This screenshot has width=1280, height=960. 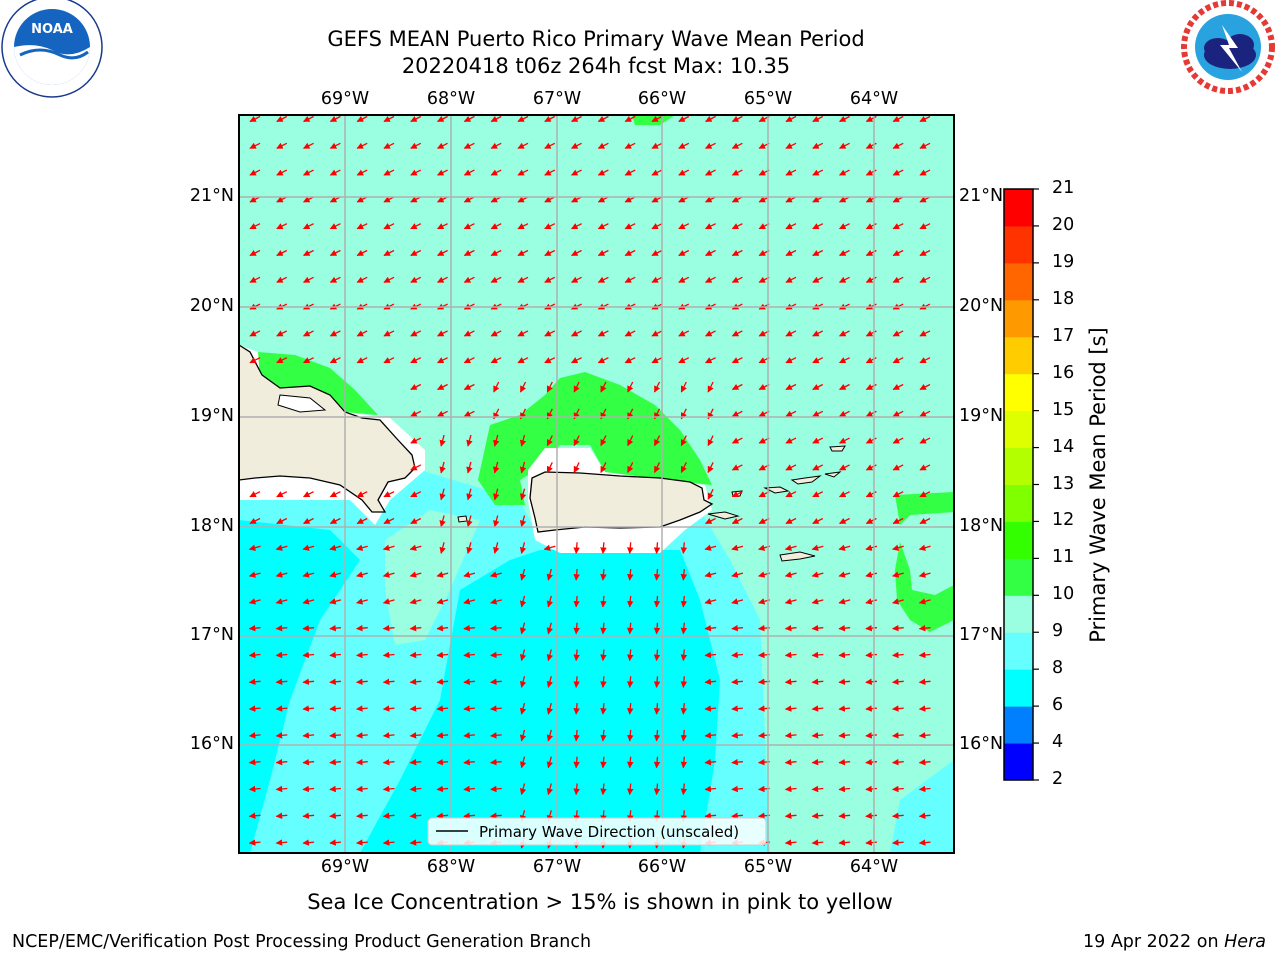 I want to click on colorbar-tick-label: 13, so click(x=1063, y=483).